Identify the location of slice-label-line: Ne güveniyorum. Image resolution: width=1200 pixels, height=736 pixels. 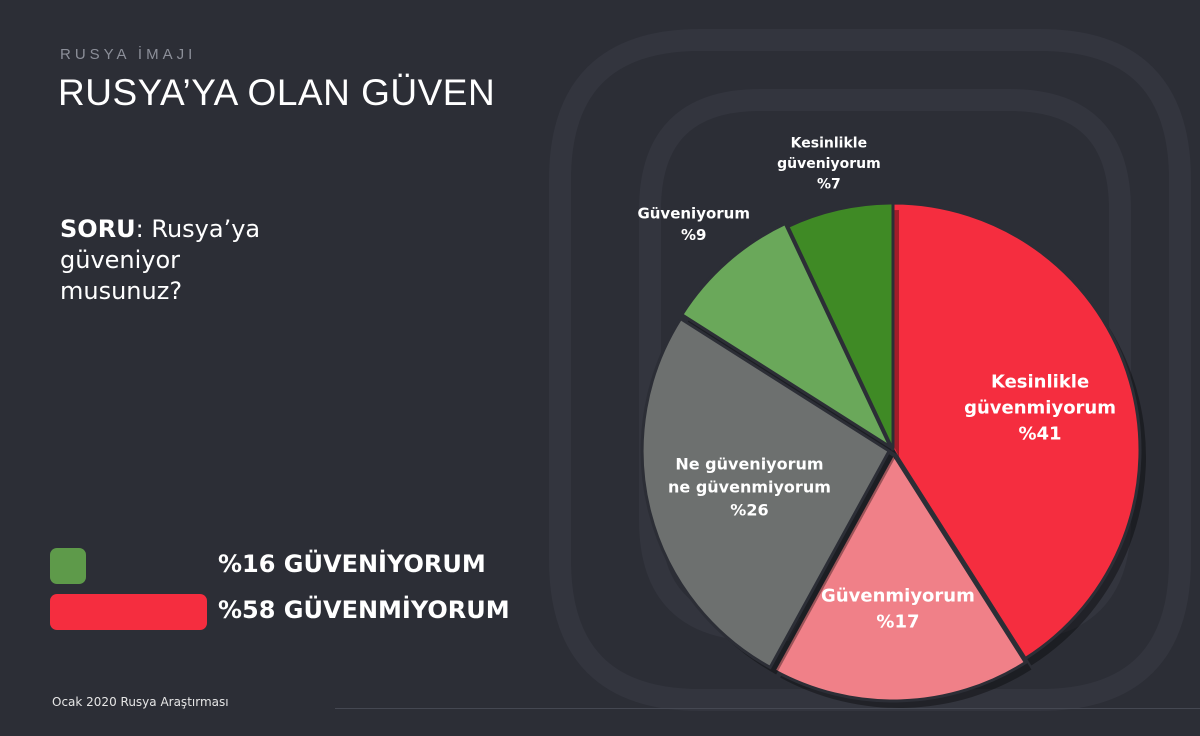
(749, 463).